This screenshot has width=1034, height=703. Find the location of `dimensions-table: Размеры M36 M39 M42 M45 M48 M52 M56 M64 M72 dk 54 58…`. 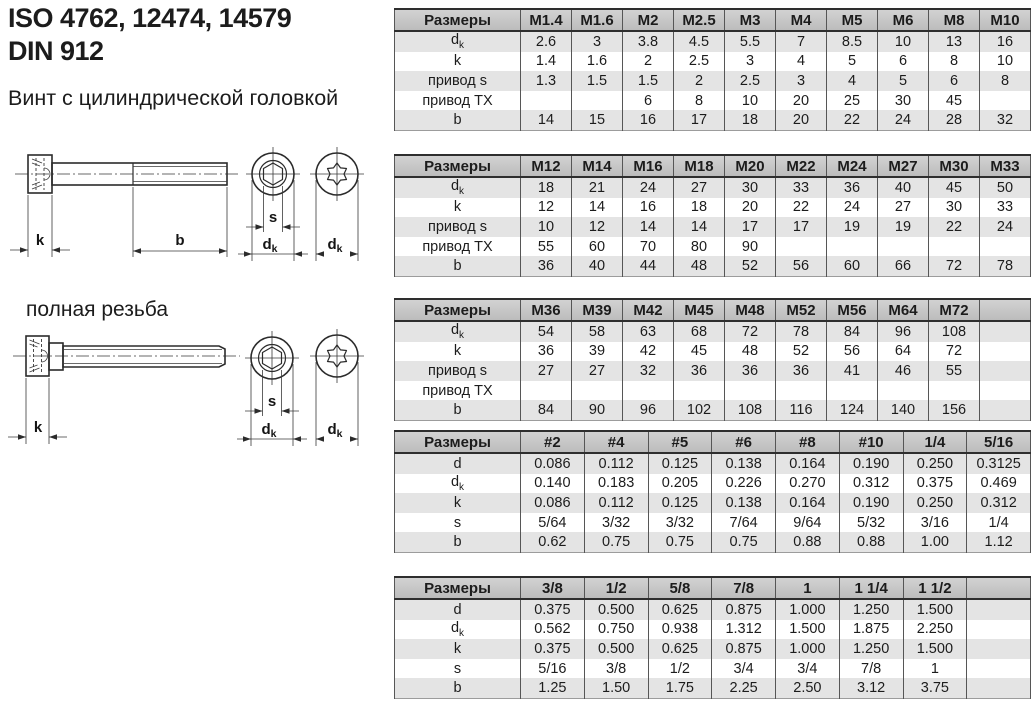

dimensions-table: Размеры M36 M39 M42 M45 M48 M52 M56 M64 M72 dk 54 58… is located at coordinates (712, 359).